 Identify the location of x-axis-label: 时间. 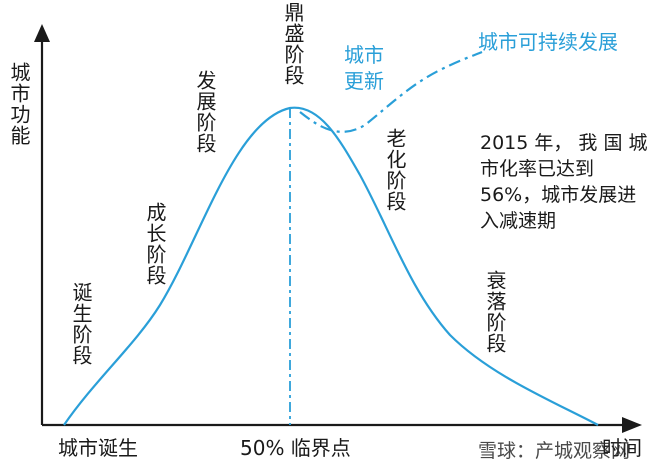
(622, 448).